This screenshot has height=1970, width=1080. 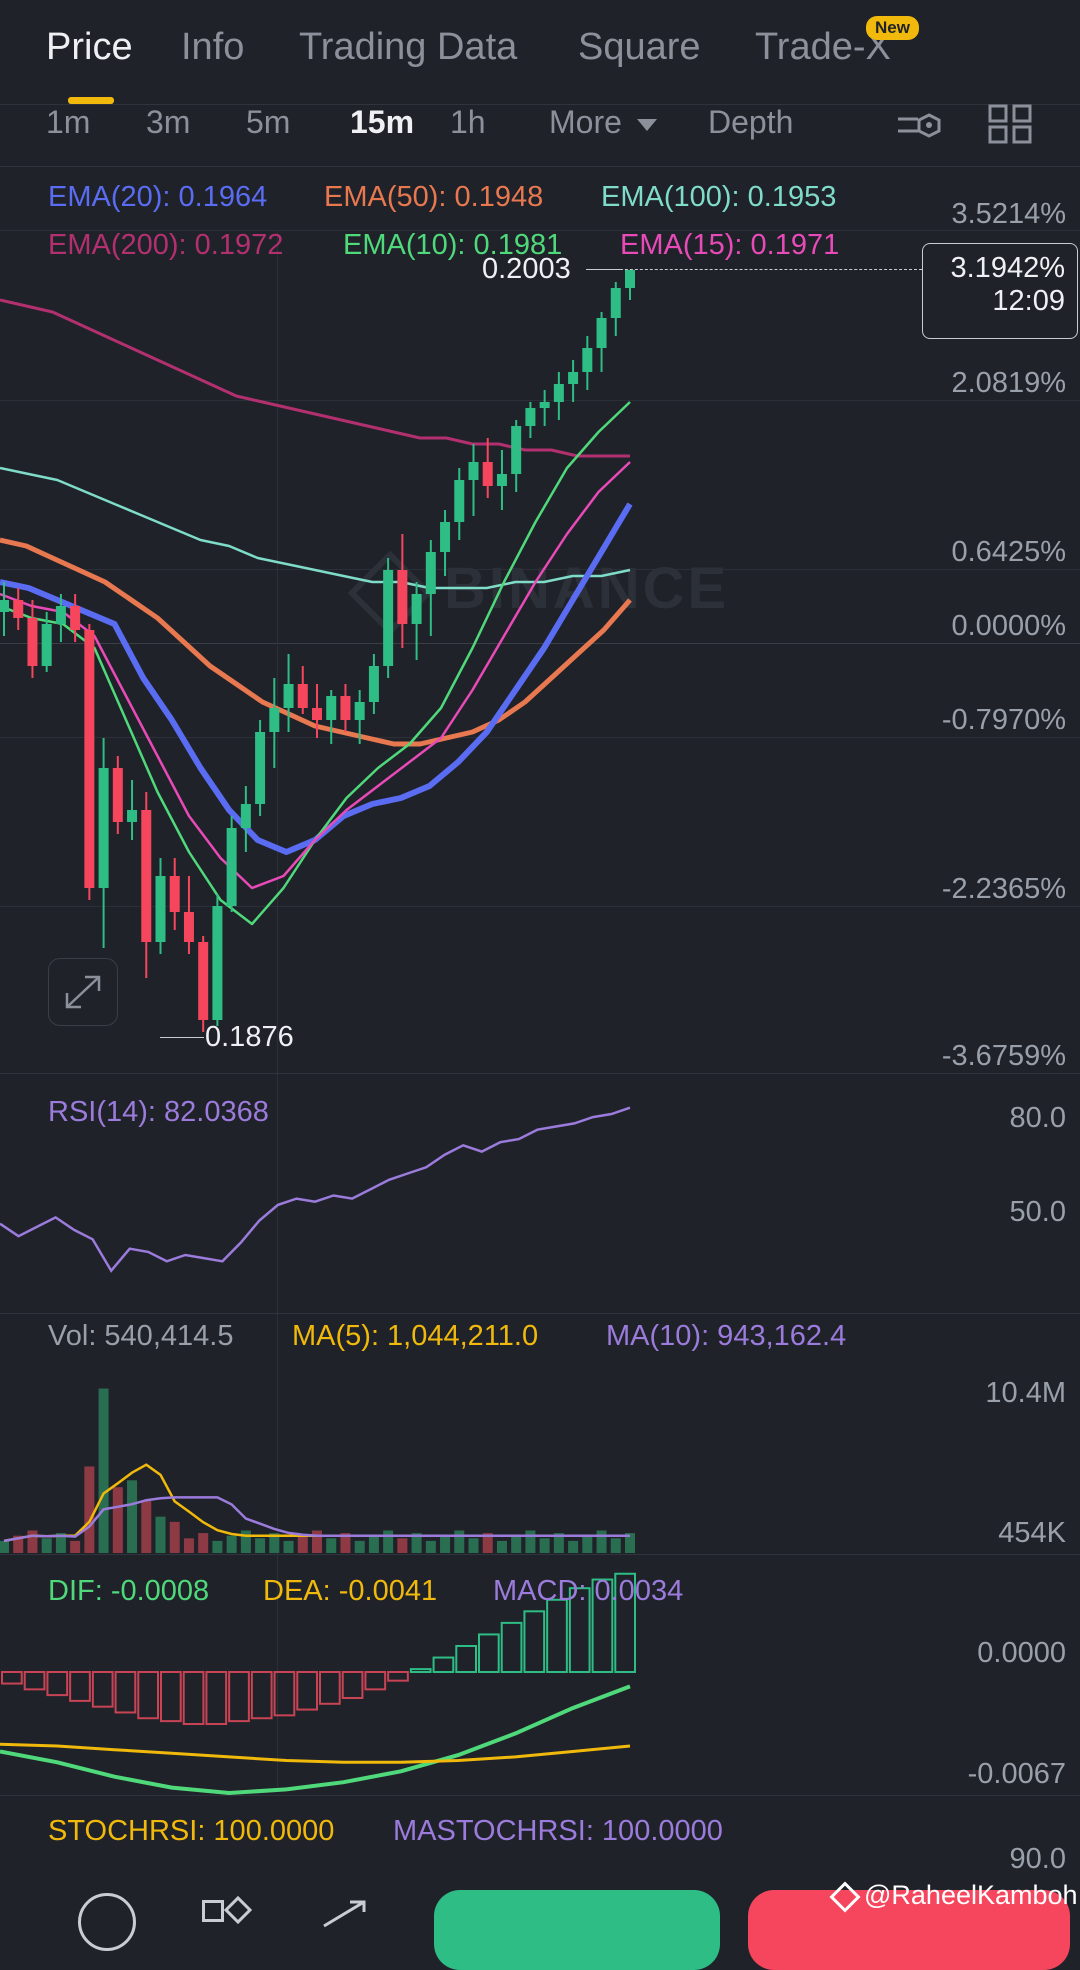 I want to click on more-menu-icon, so click(x=107, y=1922).